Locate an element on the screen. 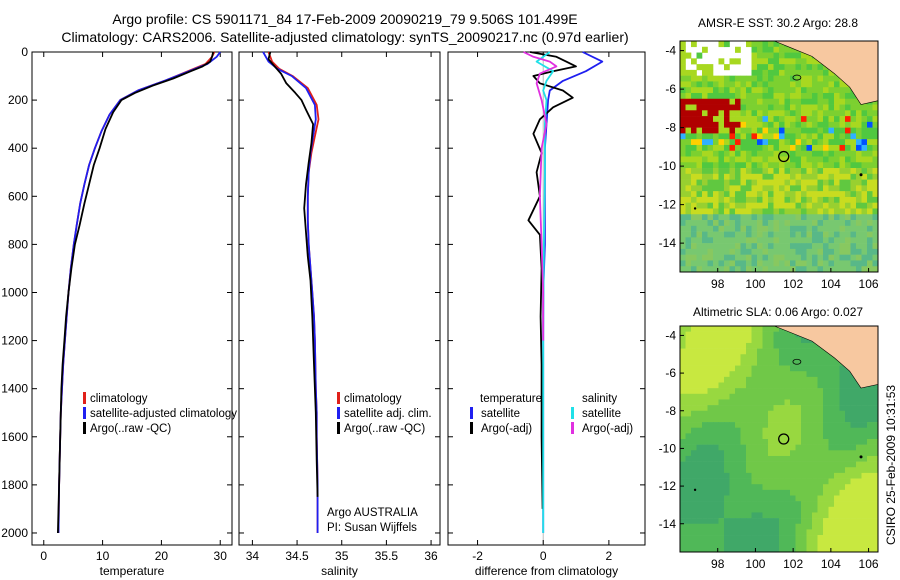 The height and width of the screenshot is (580, 900). y-tick-label: -6 is located at coordinates (670, 89).